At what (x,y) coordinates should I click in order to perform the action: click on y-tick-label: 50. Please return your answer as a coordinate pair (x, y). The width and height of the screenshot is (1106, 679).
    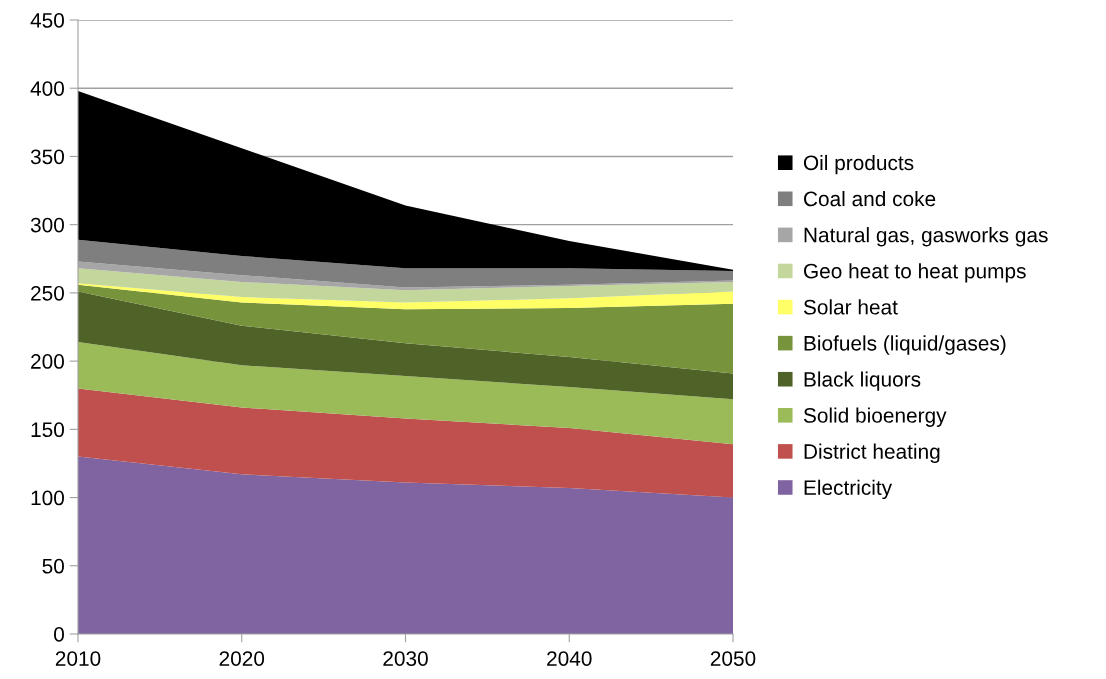
    Looking at the image, I should click on (53, 566).